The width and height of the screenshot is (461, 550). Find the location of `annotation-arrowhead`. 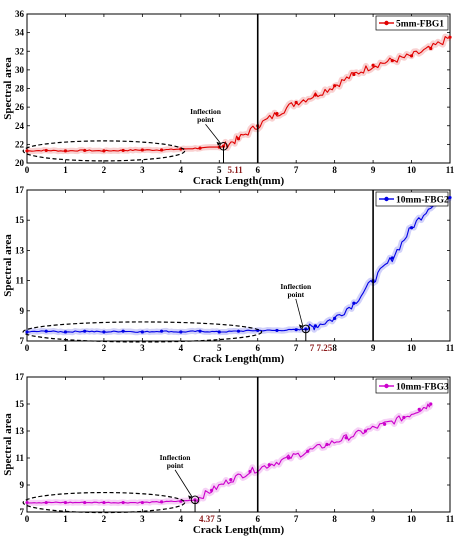

annotation-arrowhead is located at coordinates (190, 497).